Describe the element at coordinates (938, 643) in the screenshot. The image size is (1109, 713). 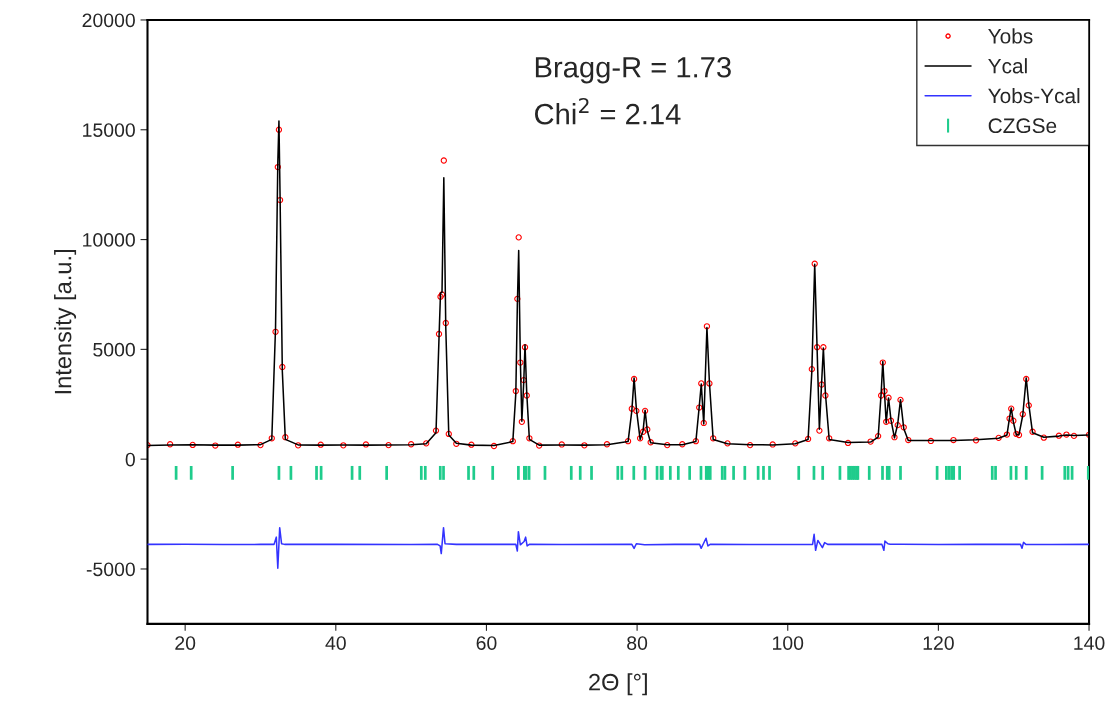
I see `x-tick-label: 120` at that location.